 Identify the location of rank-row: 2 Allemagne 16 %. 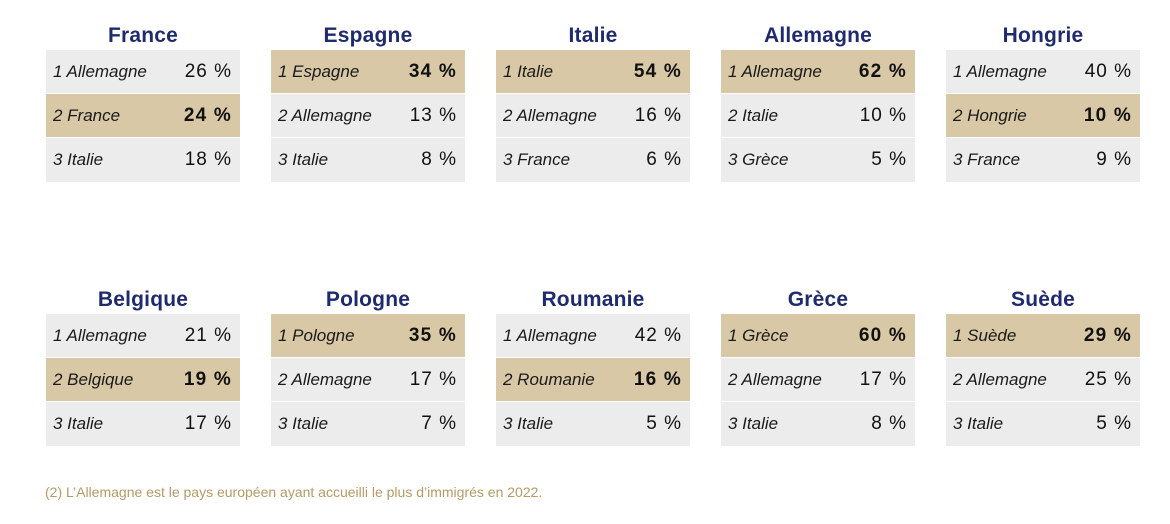
(593, 116).